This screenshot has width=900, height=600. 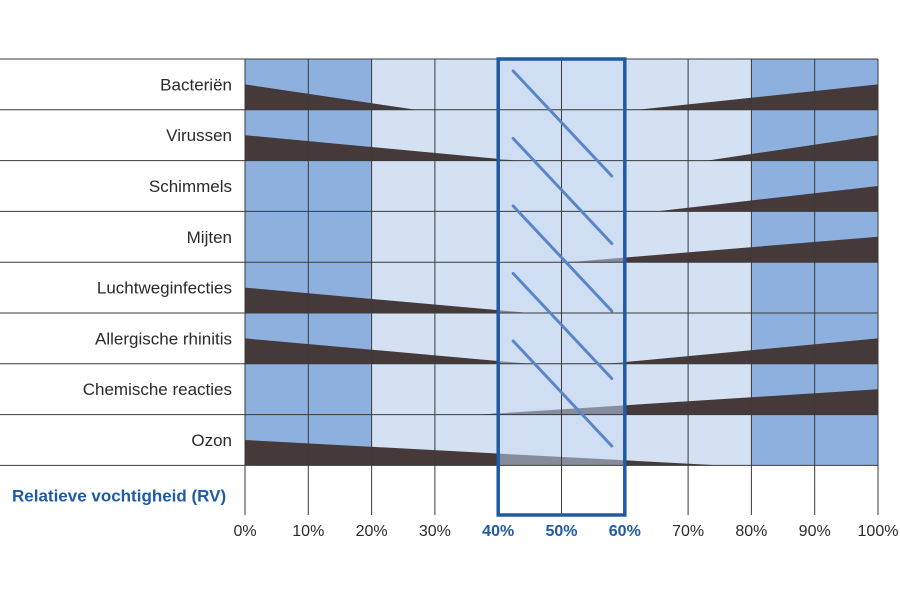 I want to click on row-label-2: Schimmels, so click(x=190, y=186).